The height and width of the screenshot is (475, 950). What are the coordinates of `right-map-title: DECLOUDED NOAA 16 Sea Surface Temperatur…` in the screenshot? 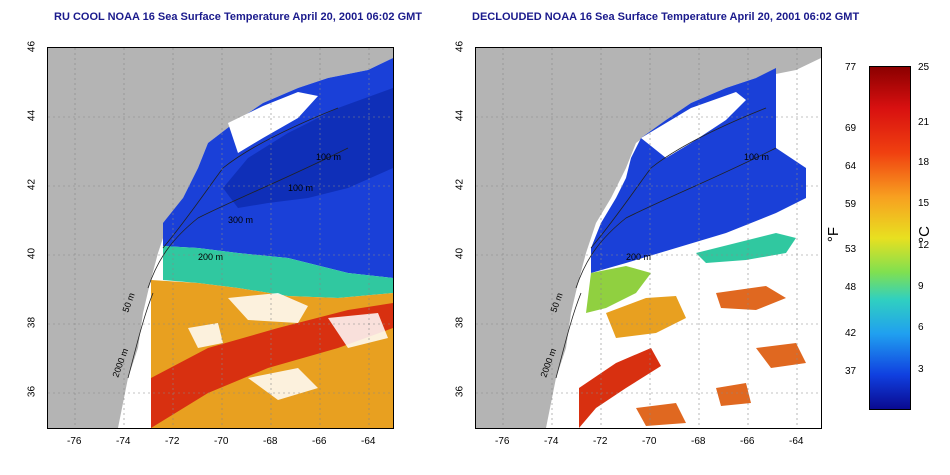 It's located at (666, 17).